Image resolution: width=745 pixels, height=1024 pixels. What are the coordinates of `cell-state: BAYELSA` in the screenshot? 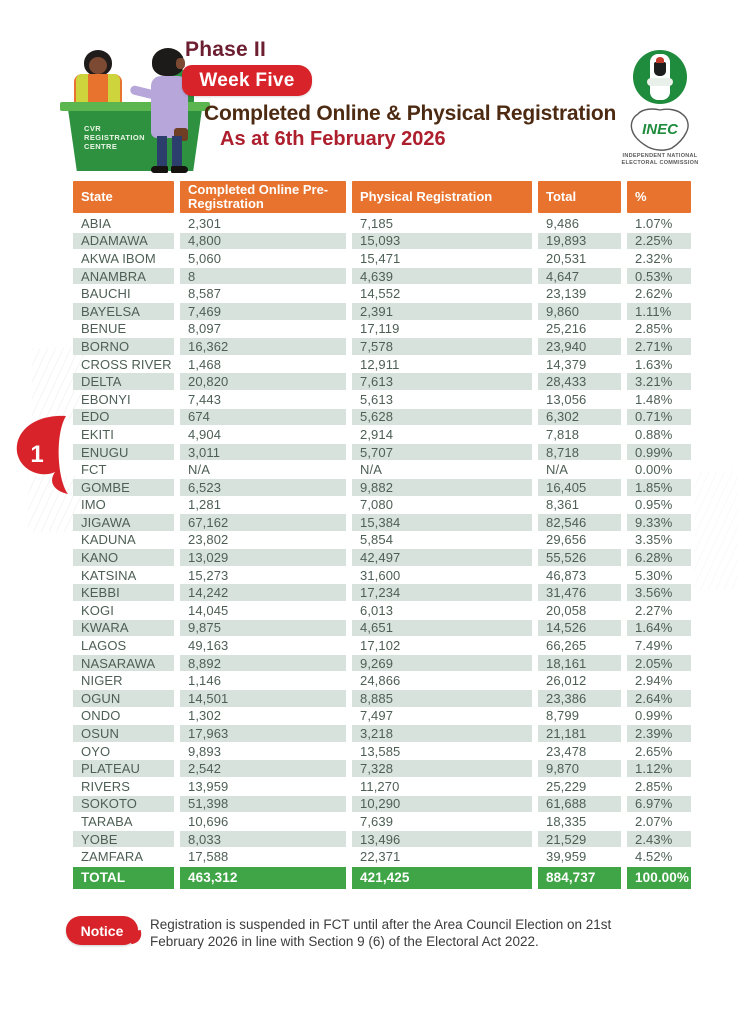 It's located at (123, 311).